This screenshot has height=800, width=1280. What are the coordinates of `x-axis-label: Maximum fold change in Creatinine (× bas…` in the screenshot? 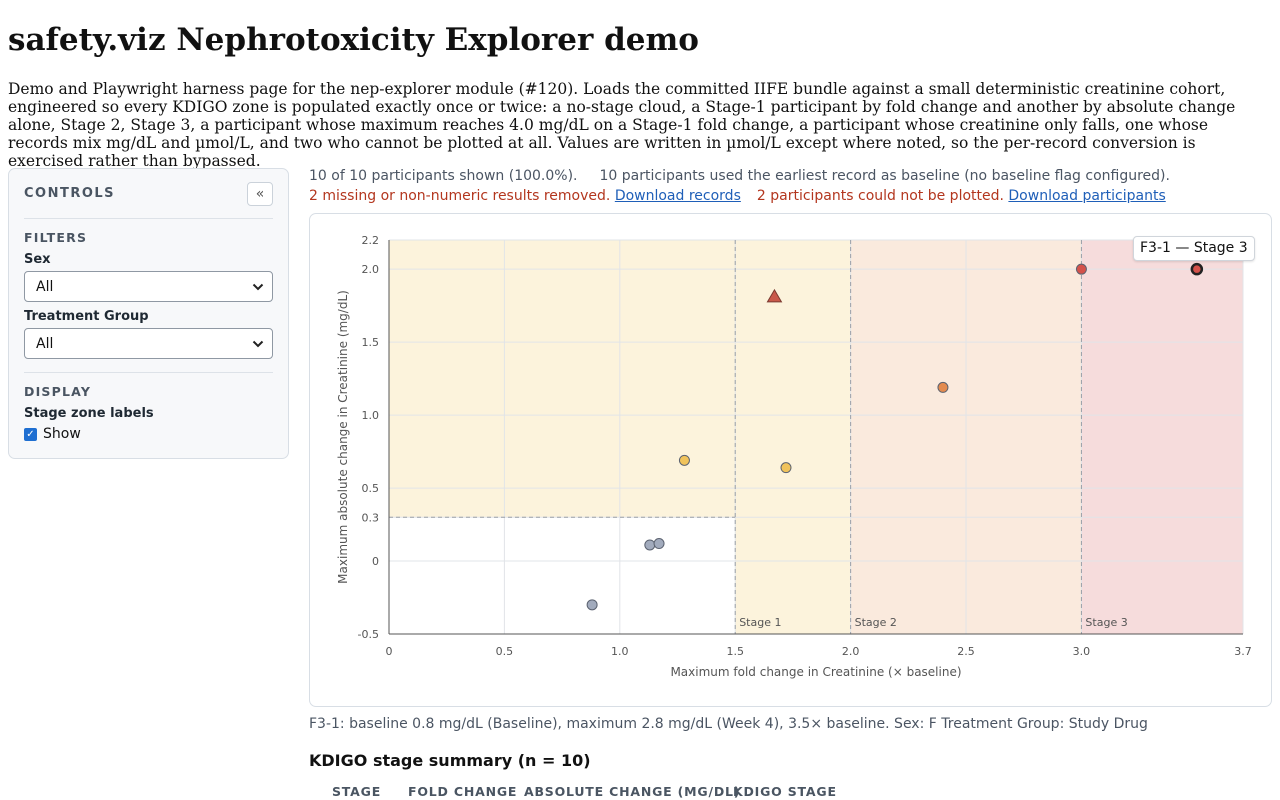 It's located at (815, 672).